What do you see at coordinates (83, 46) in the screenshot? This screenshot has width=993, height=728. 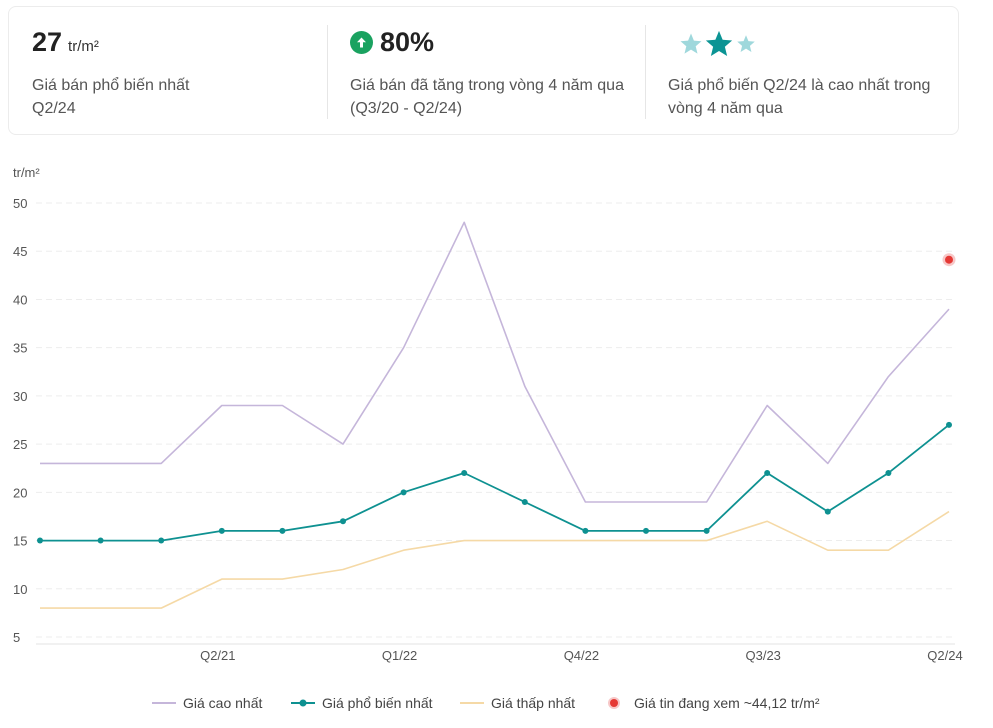 I see `price-unit: tr/m²` at bounding box center [83, 46].